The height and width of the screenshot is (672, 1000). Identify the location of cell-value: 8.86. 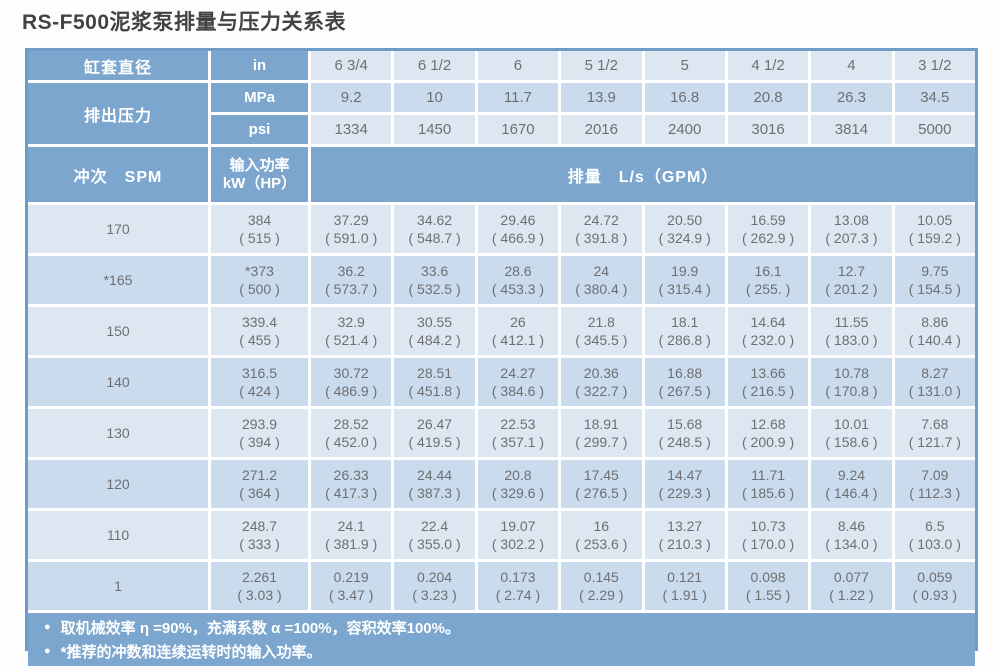
(935, 321).